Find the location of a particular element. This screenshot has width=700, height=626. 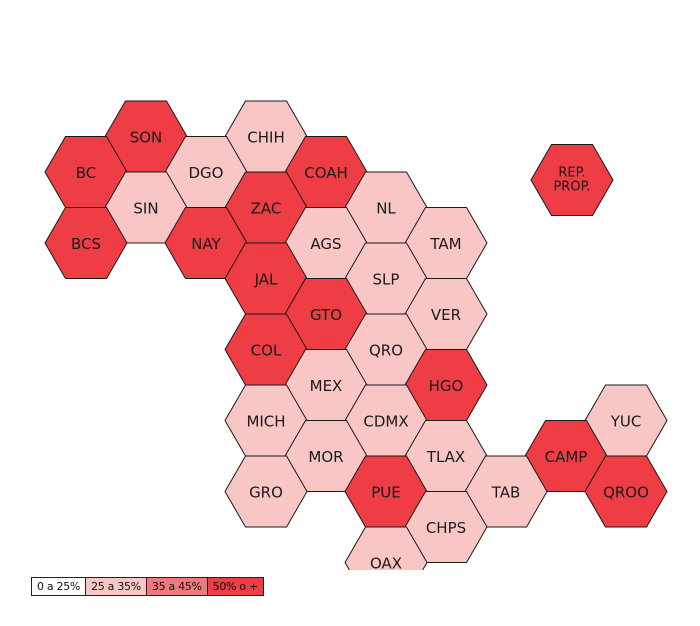

hex-slp: SLP is located at coordinates (386, 278).